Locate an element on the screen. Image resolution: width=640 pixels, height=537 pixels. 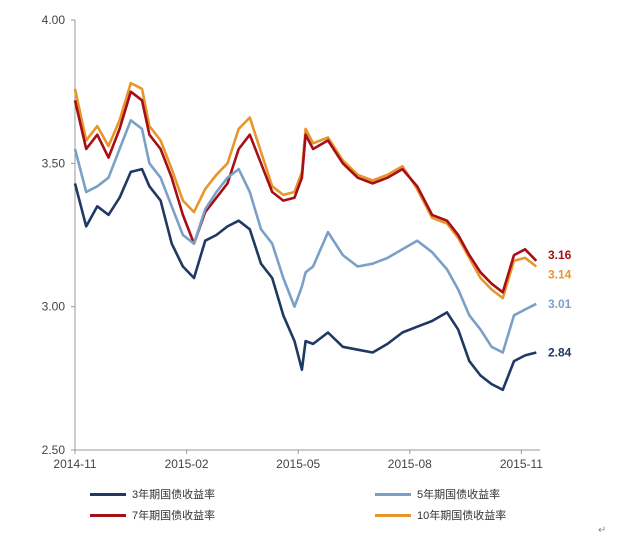
legend-item-5y: 5年期国债收益率 is located at coordinates (437, 494).